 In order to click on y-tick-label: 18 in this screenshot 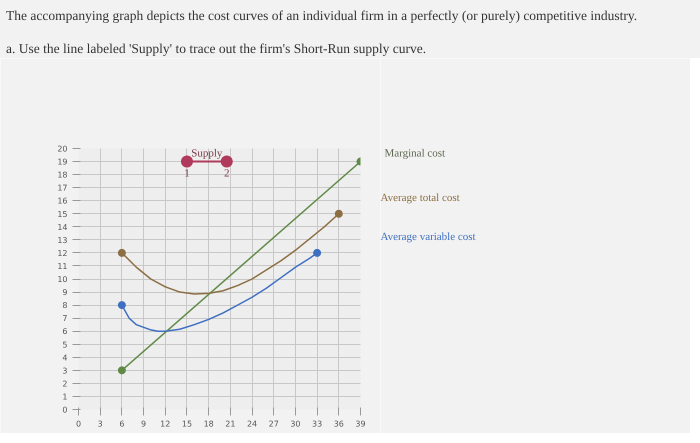, I will do `click(62, 175)`.